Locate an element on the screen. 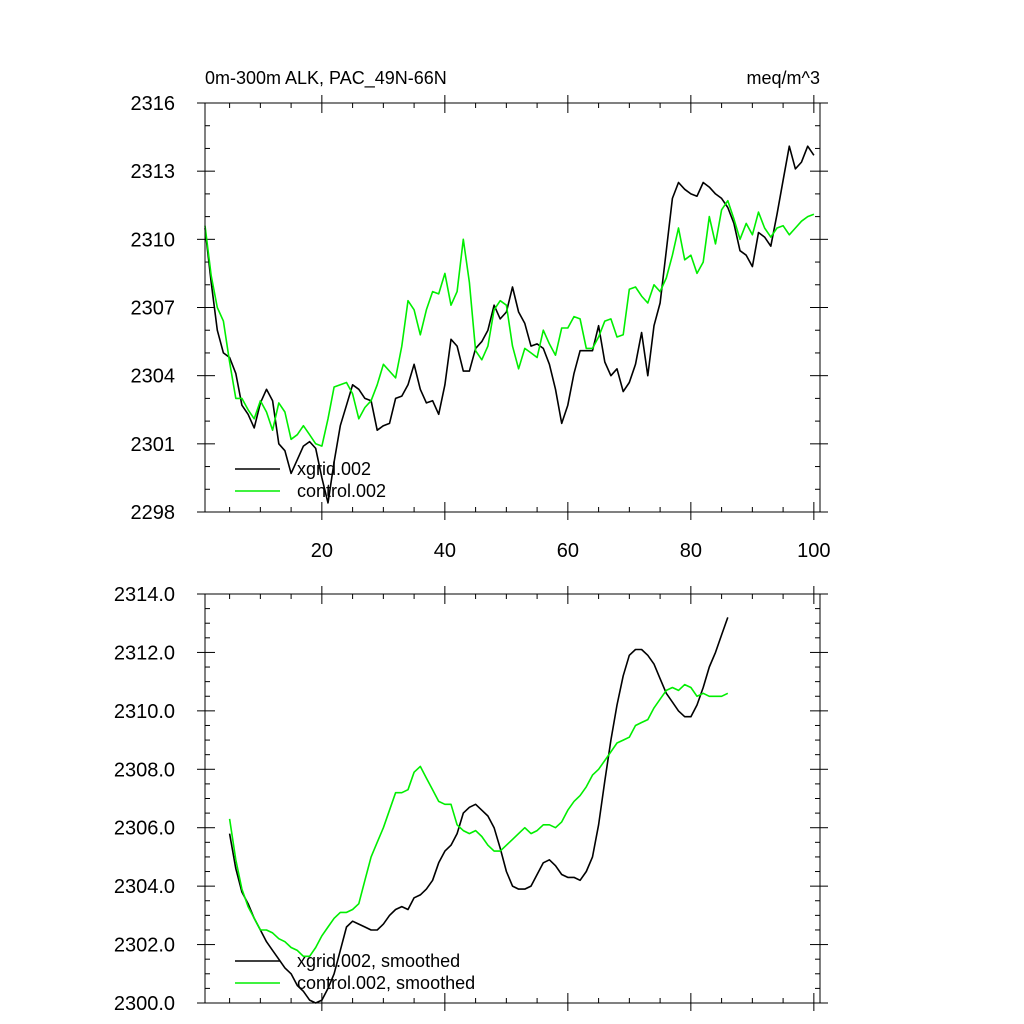  top-legend-label-control: control.002 is located at coordinates (341, 491).